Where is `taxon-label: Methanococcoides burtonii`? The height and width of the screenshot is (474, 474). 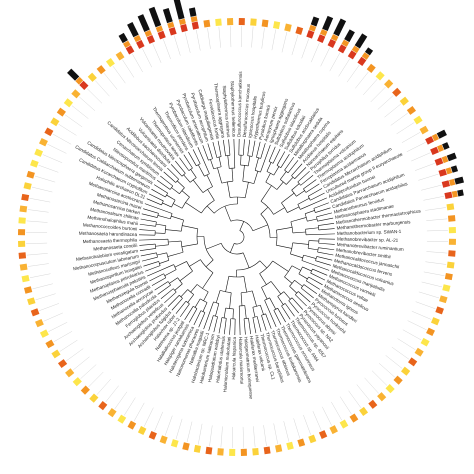
taxon-label: Methanococcoides burtonii is located at coordinates (110, 226).